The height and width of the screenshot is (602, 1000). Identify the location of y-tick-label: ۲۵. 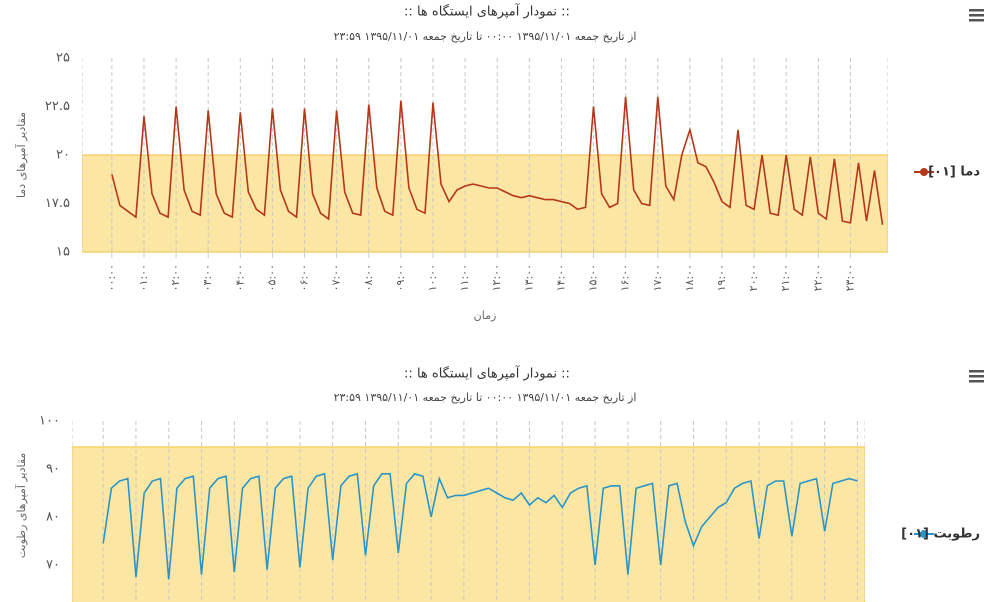
(63, 58).